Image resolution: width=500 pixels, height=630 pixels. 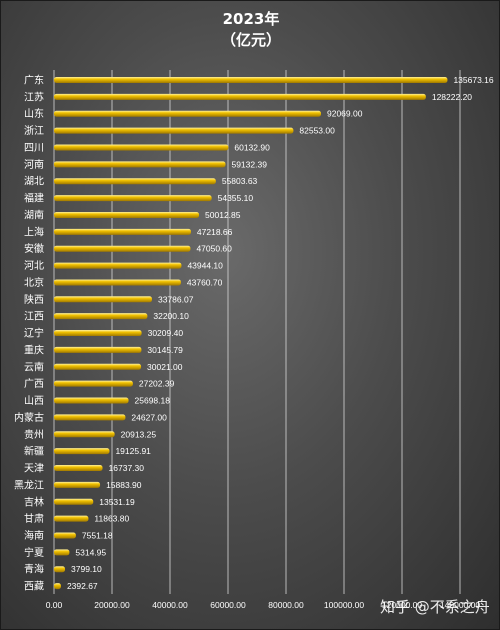 I want to click on value-label: 16737.30, so click(x=127, y=468).